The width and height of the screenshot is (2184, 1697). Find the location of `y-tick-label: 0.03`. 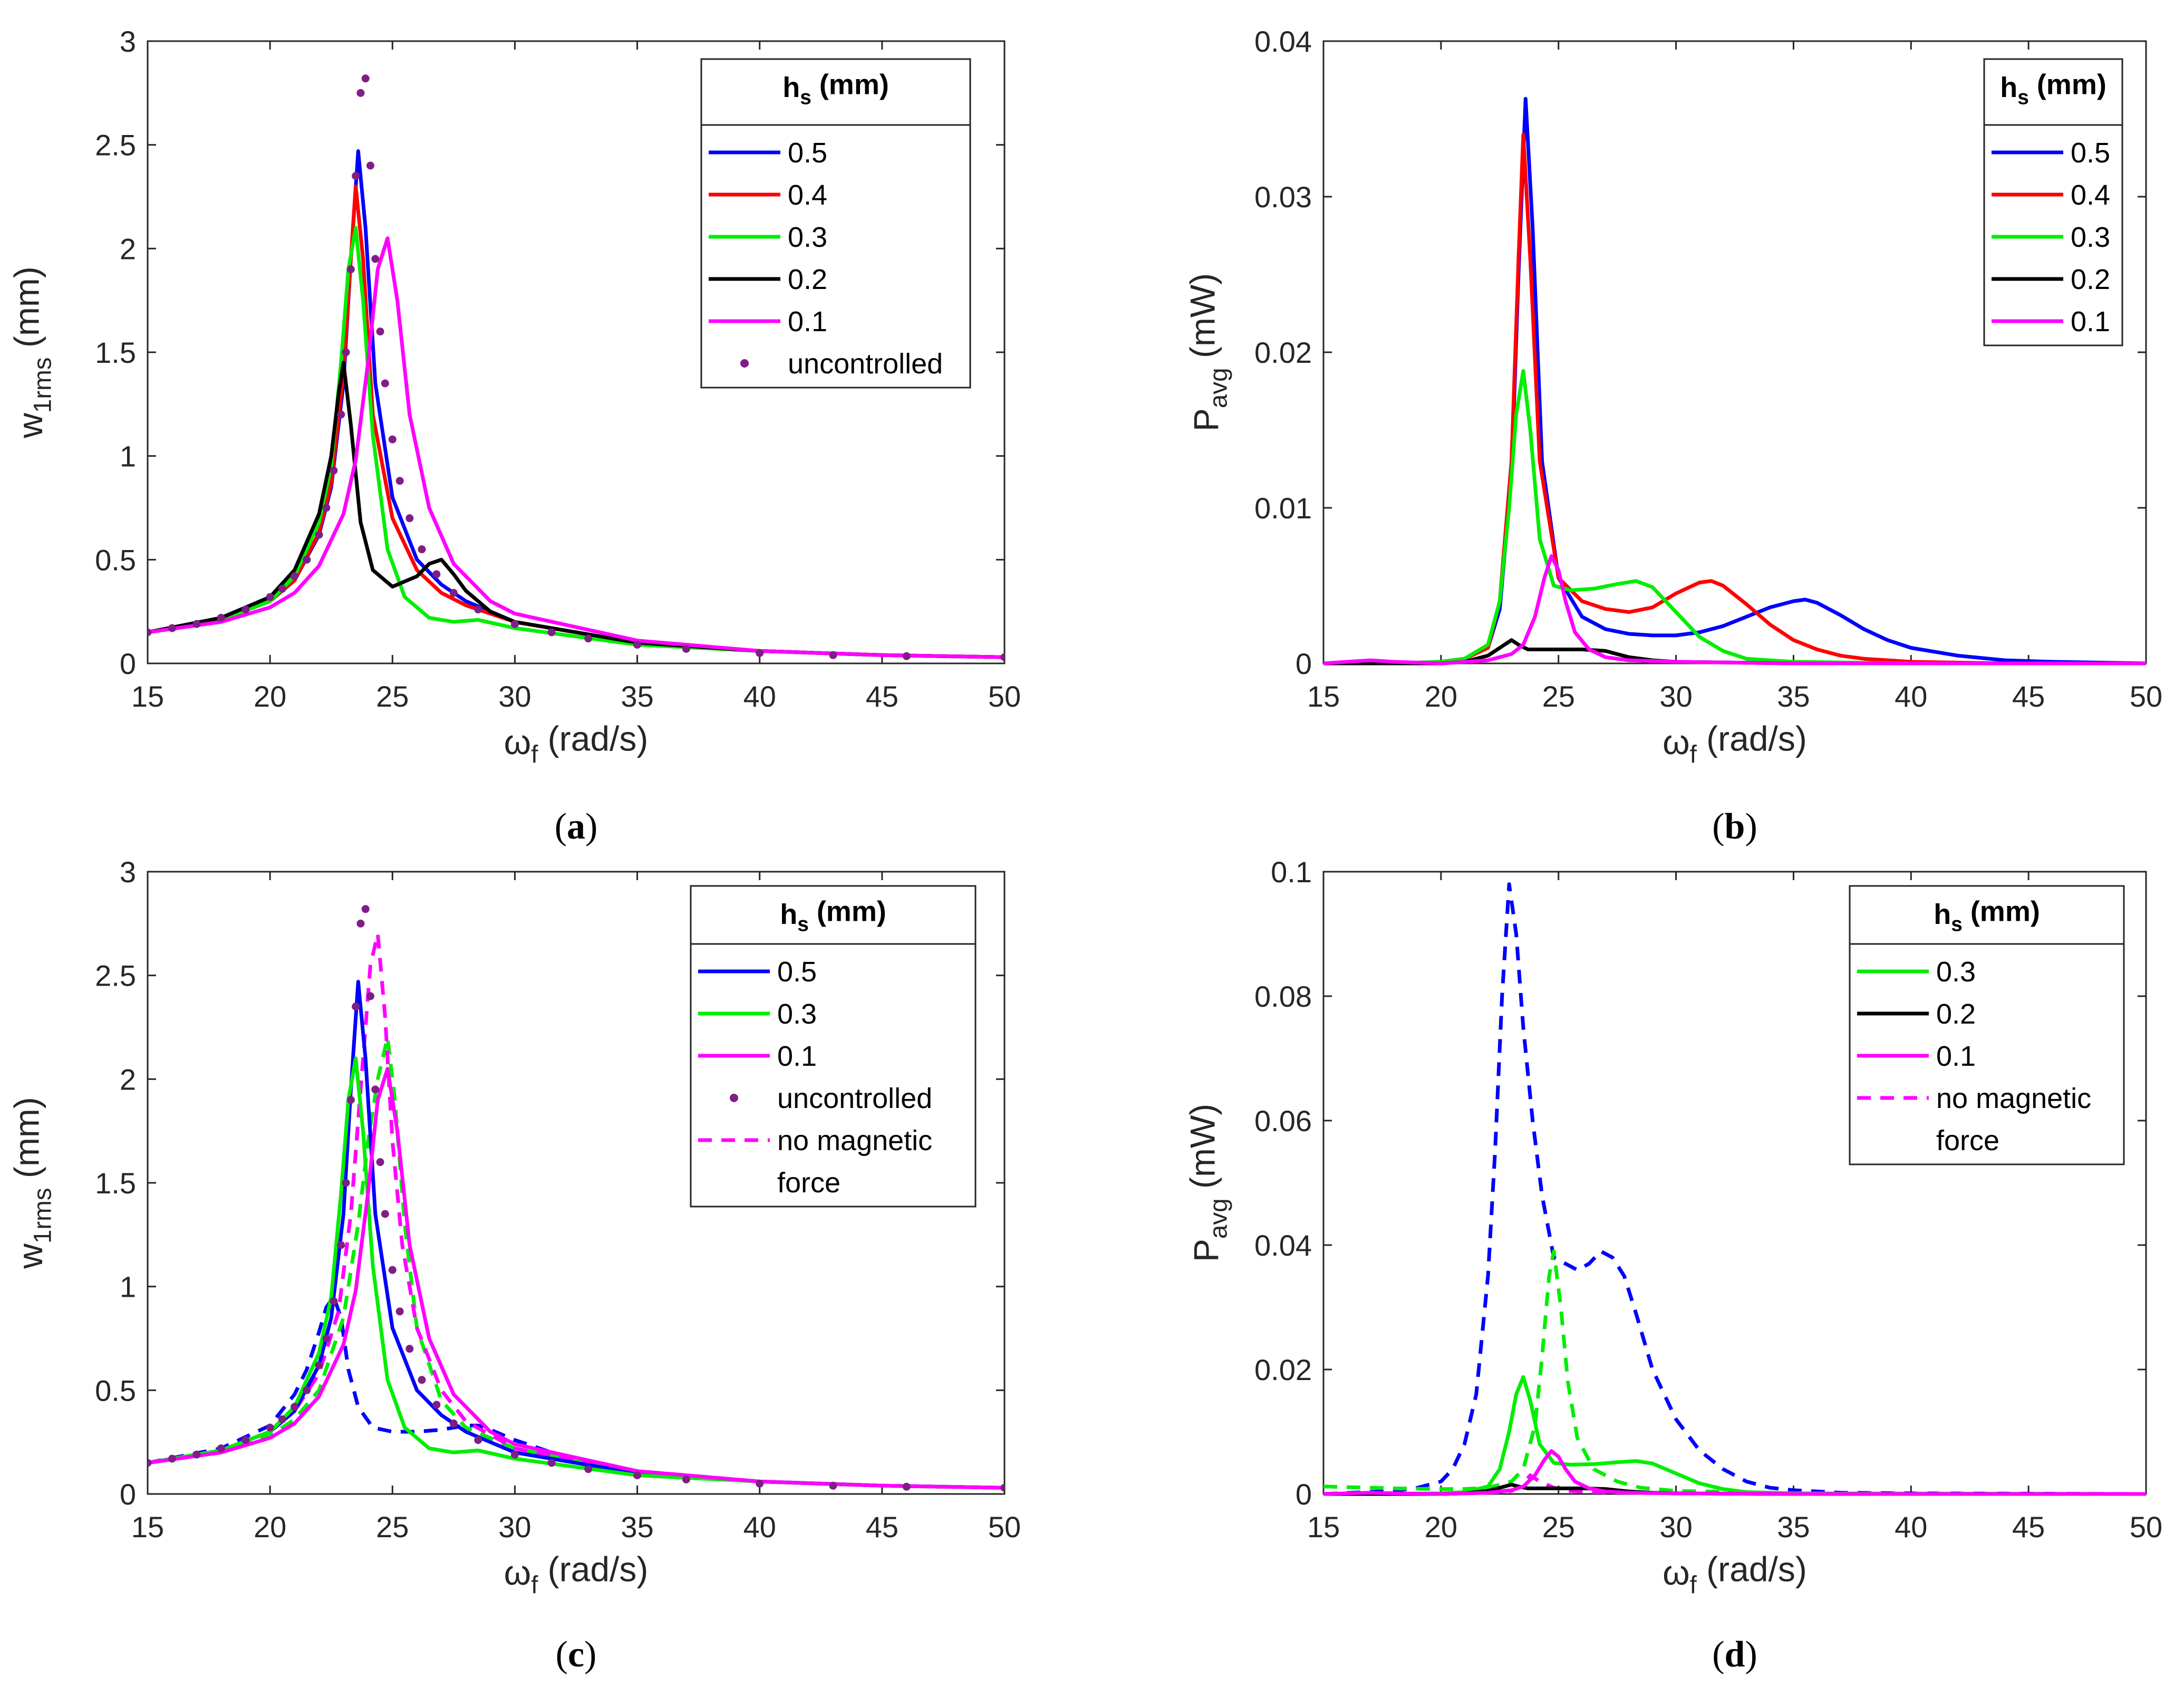

y-tick-label: 0.03 is located at coordinates (1283, 197).